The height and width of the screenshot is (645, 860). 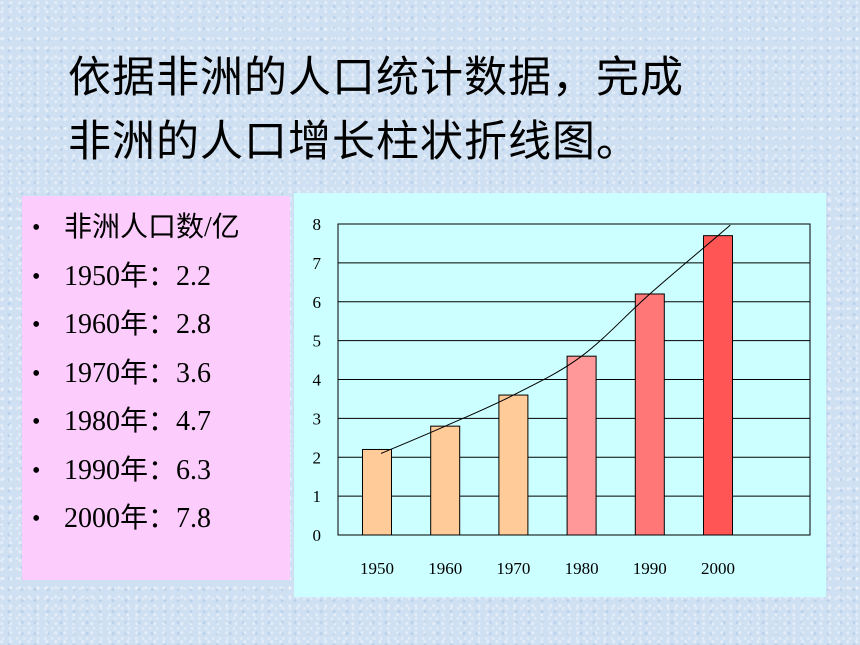 I want to click on y-tick-label: 0, so click(x=317, y=535).